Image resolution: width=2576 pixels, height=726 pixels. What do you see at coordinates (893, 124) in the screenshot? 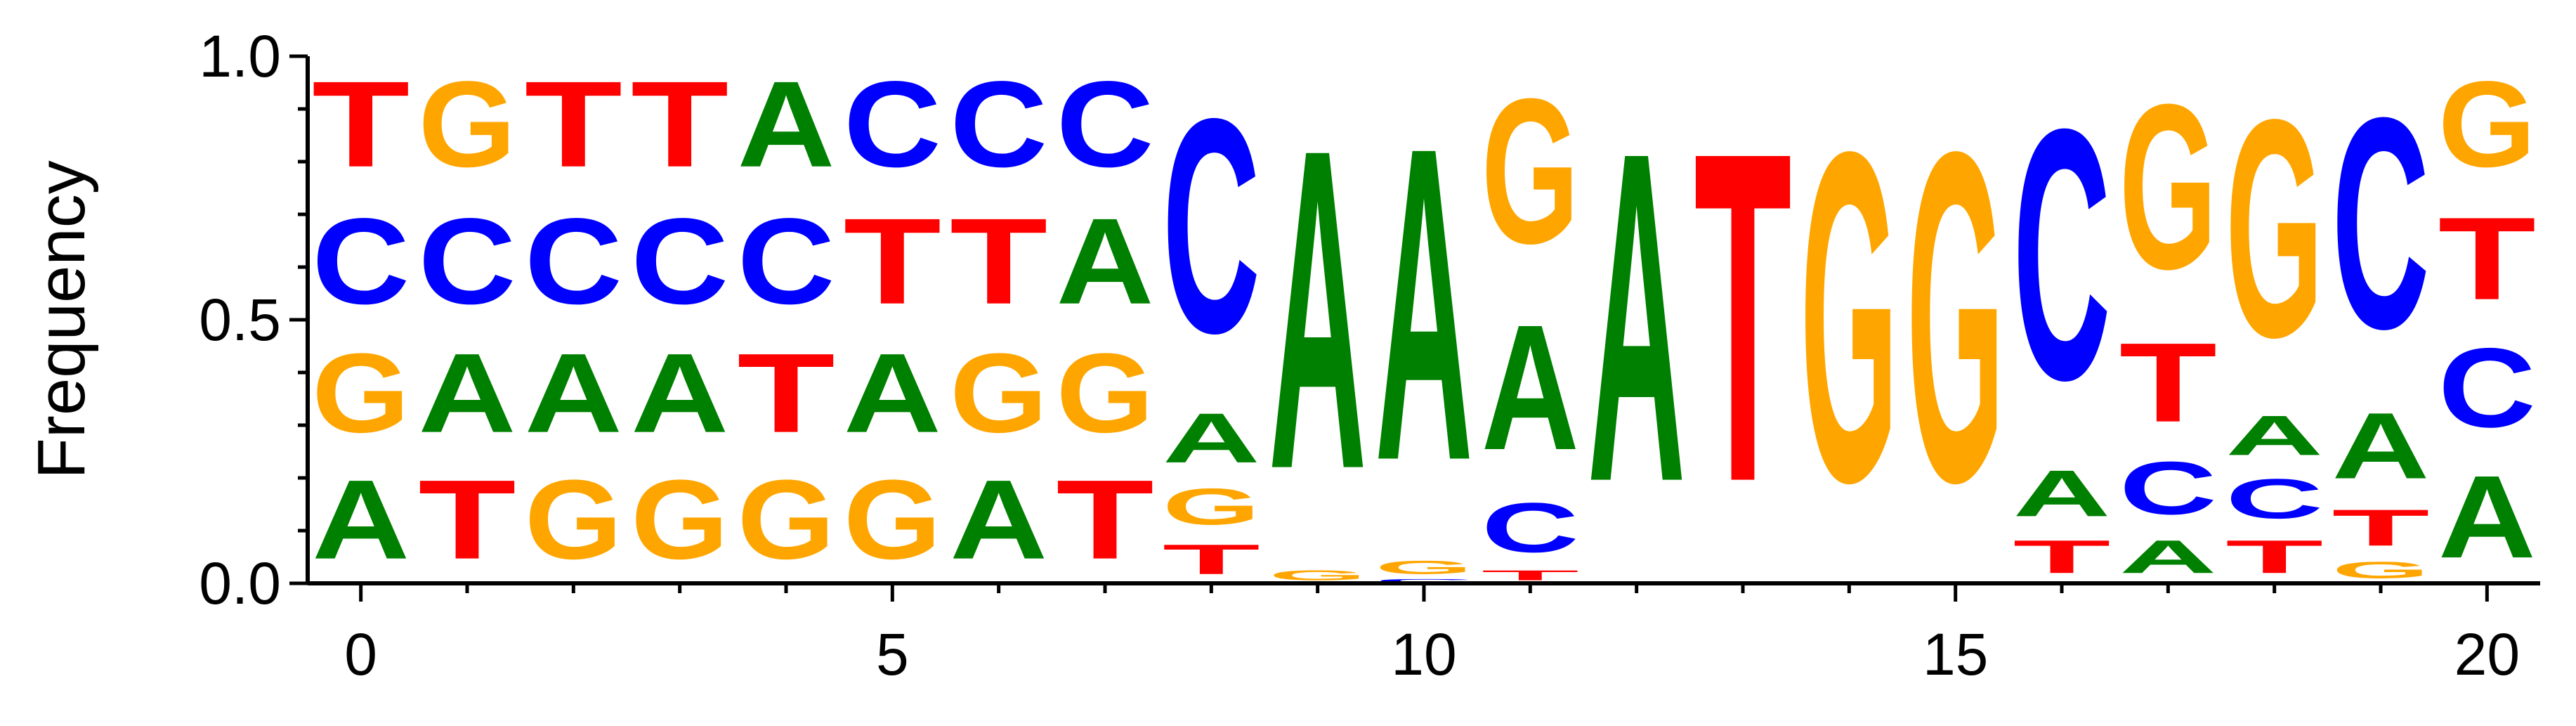
I see `logo-letter-C-pos-5: C` at bounding box center [893, 124].